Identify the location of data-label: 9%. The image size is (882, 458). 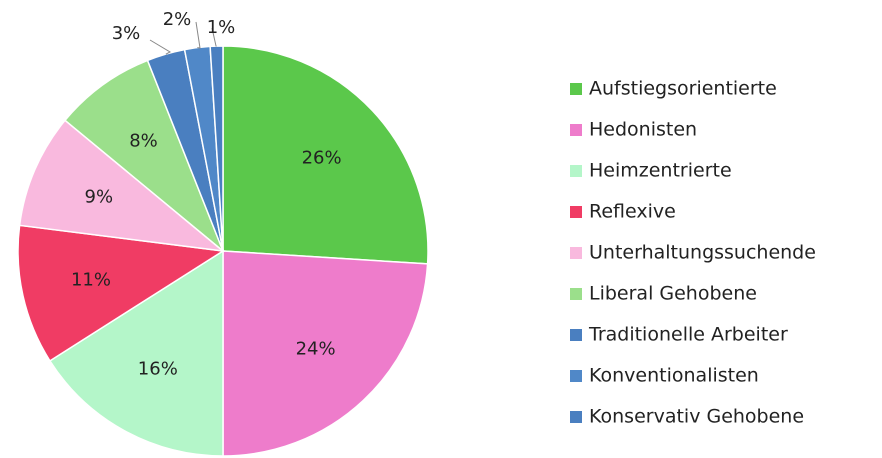
(99, 196).